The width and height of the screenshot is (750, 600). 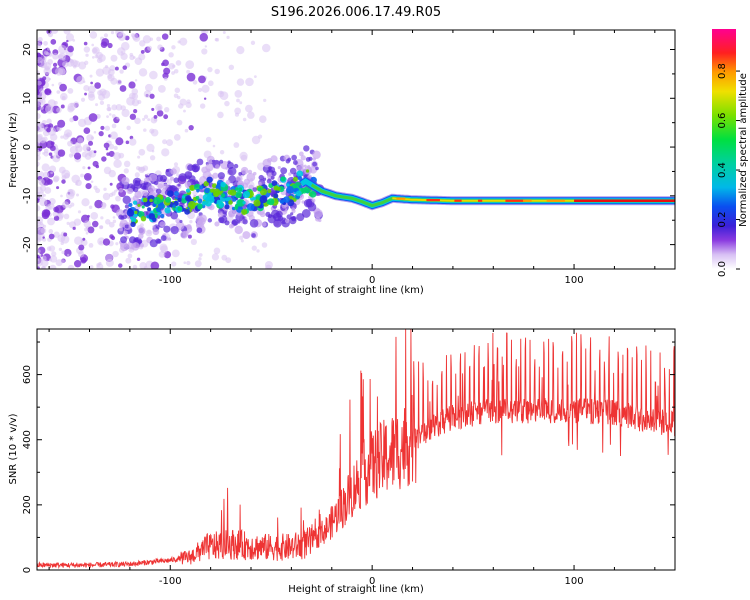 I want to click on x-tick-label: 0, so click(x=372, y=280).